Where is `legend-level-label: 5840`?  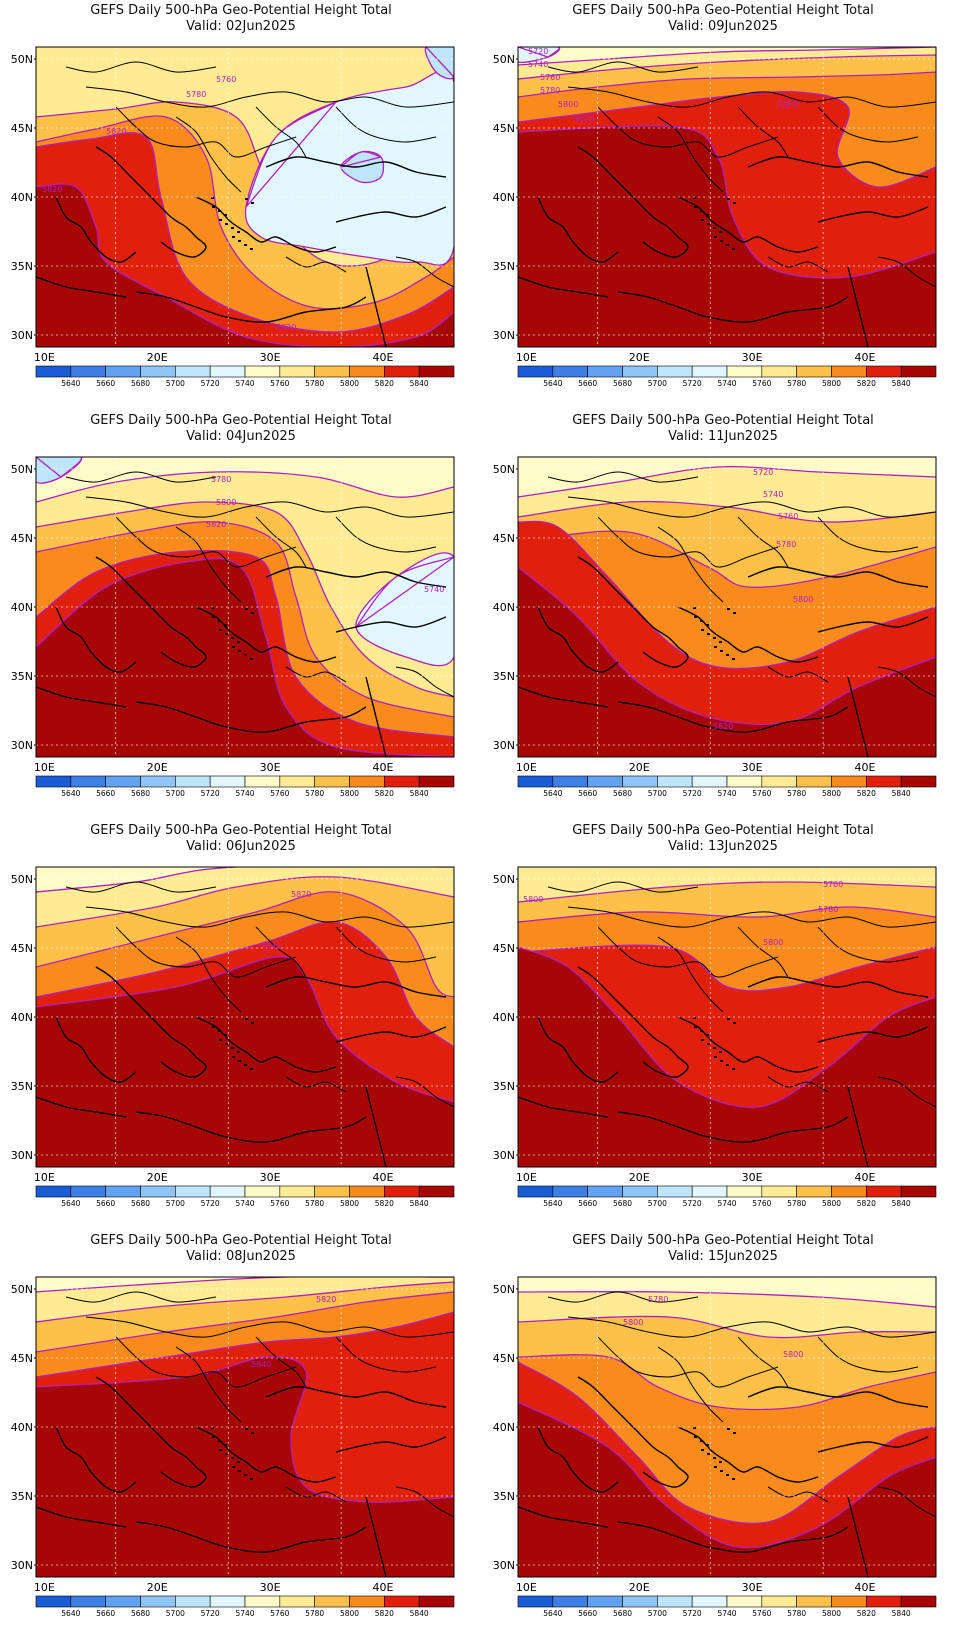
legend-level-label: 5840 is located at coordinates (901, 1613).